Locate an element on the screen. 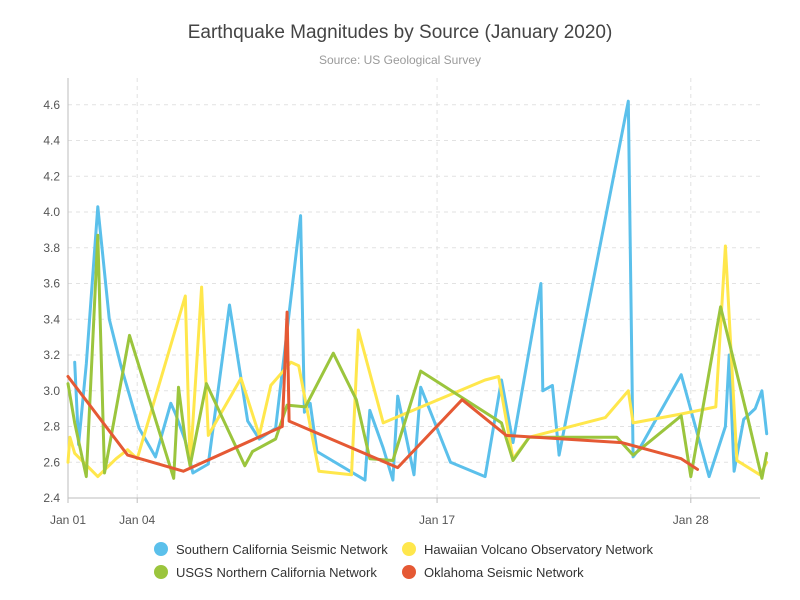  legend-label-hawaiian-volcano-observatory-network: Hawaiian Volcano Observatory Network is located at coordinates (539, 549).